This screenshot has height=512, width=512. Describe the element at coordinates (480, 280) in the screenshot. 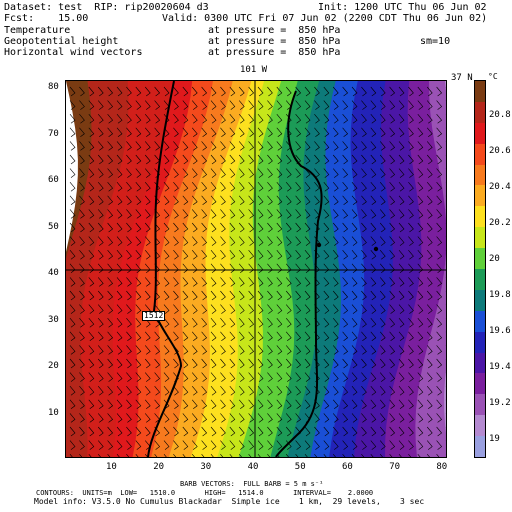

I see `colorbar-swatch` at that location.